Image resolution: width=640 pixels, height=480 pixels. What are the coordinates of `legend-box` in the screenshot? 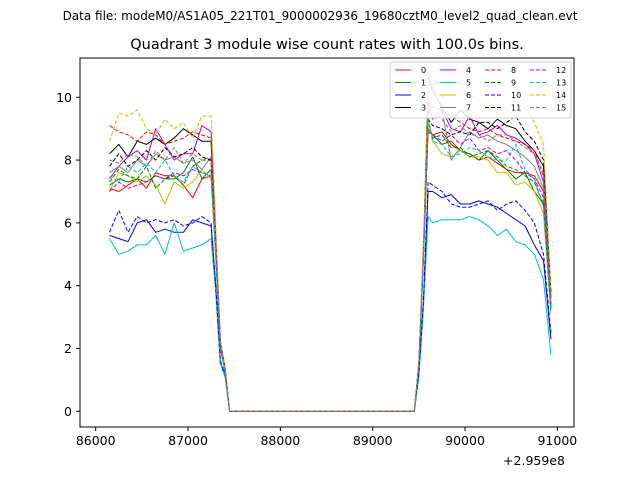 It's located at (480, 90).